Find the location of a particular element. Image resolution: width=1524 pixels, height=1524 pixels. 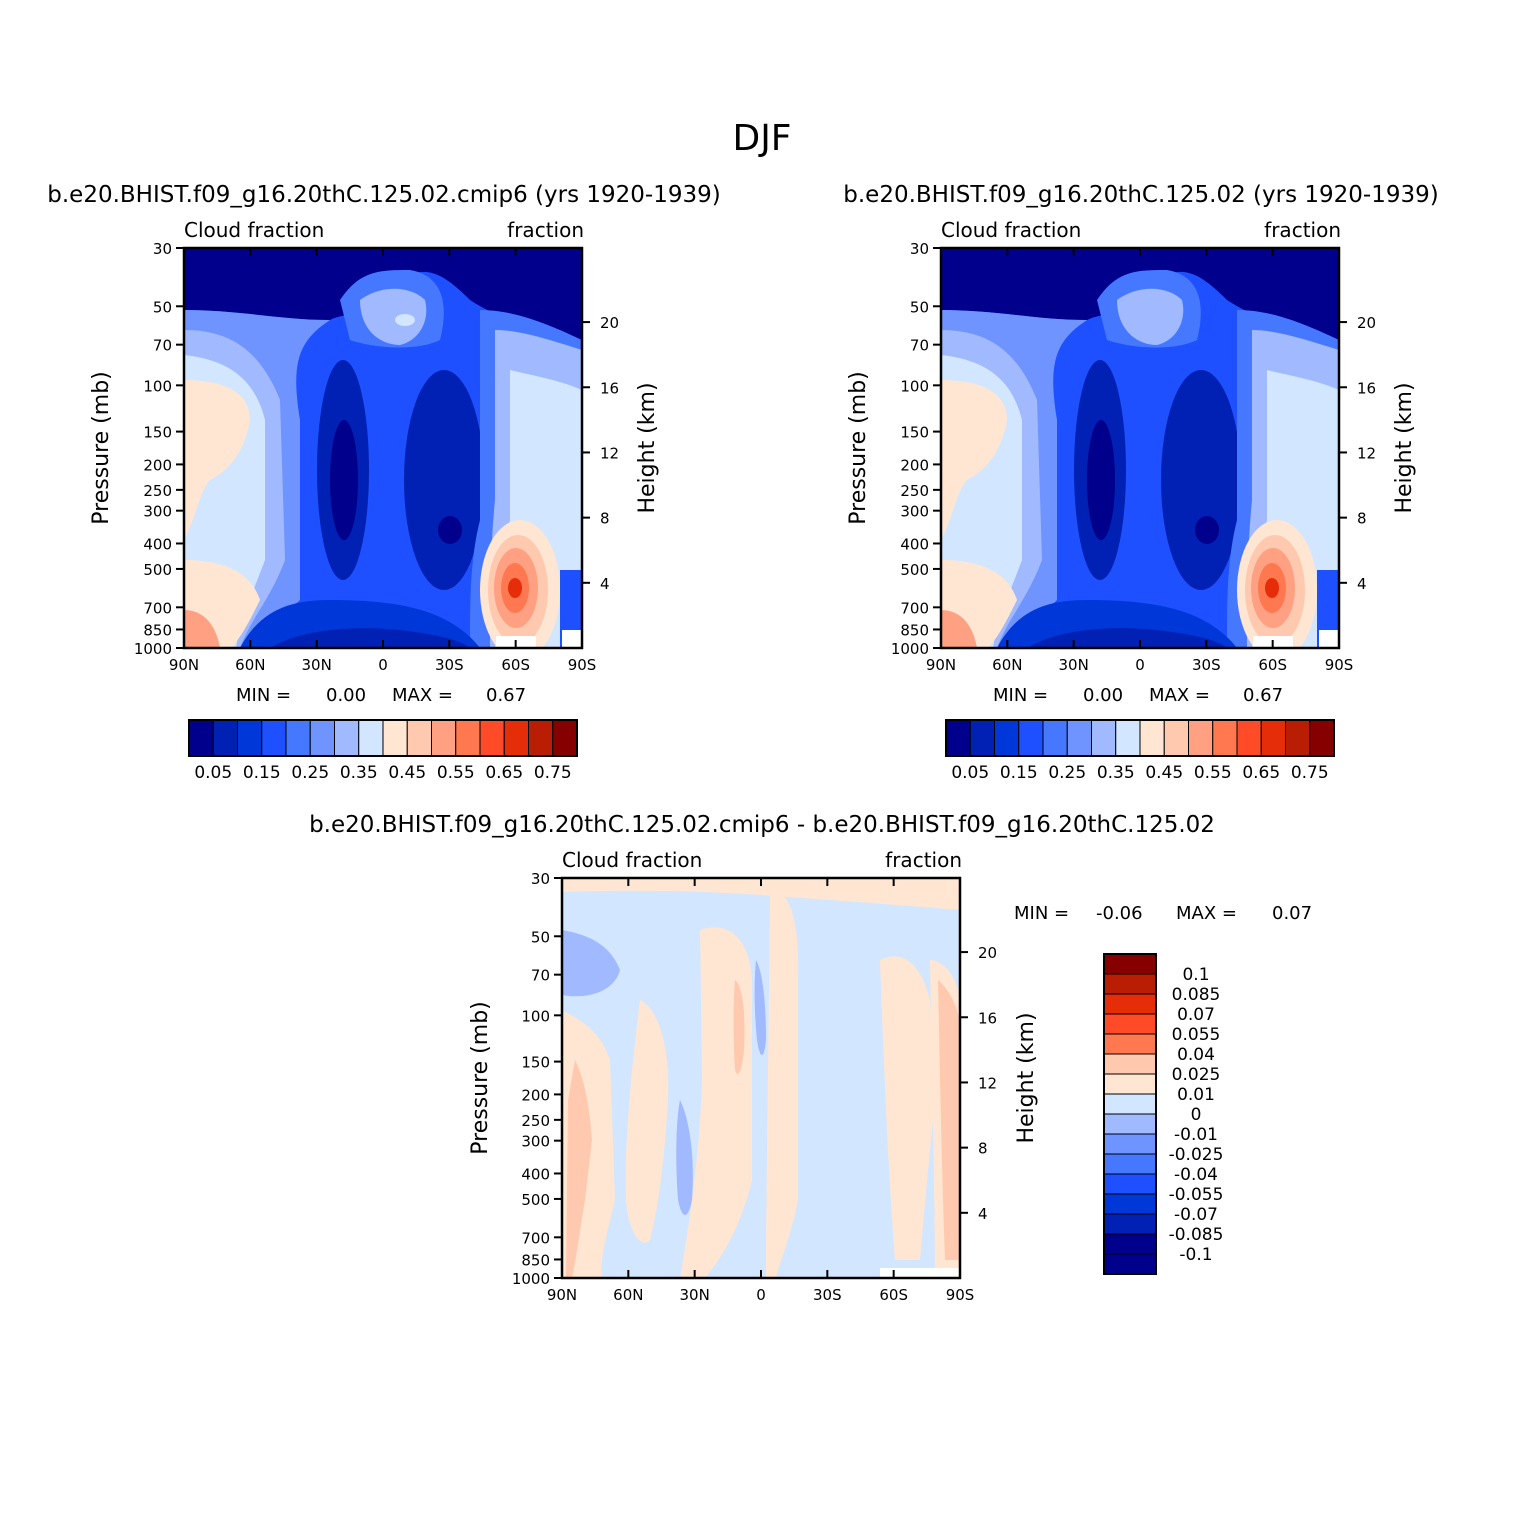

y-tick-label: 100 is located at coordinates (157, 386).